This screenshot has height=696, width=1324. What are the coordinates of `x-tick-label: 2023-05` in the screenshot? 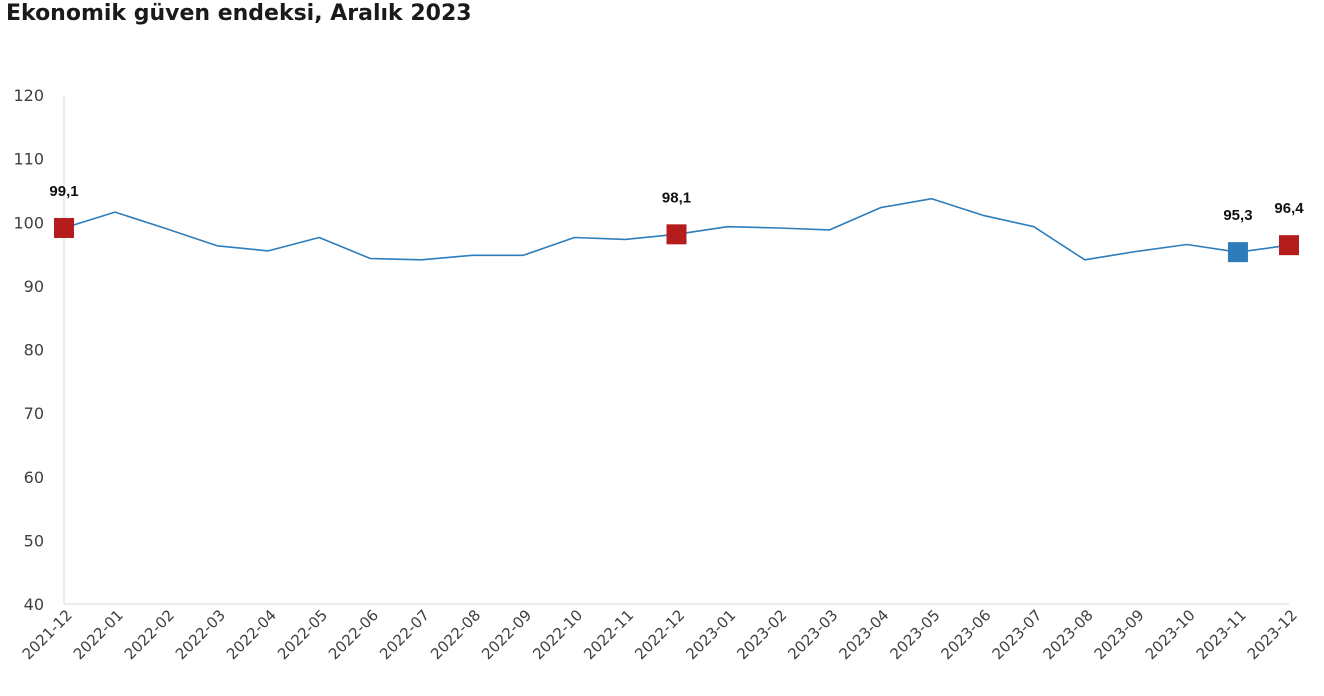 It's located at (914, 634).